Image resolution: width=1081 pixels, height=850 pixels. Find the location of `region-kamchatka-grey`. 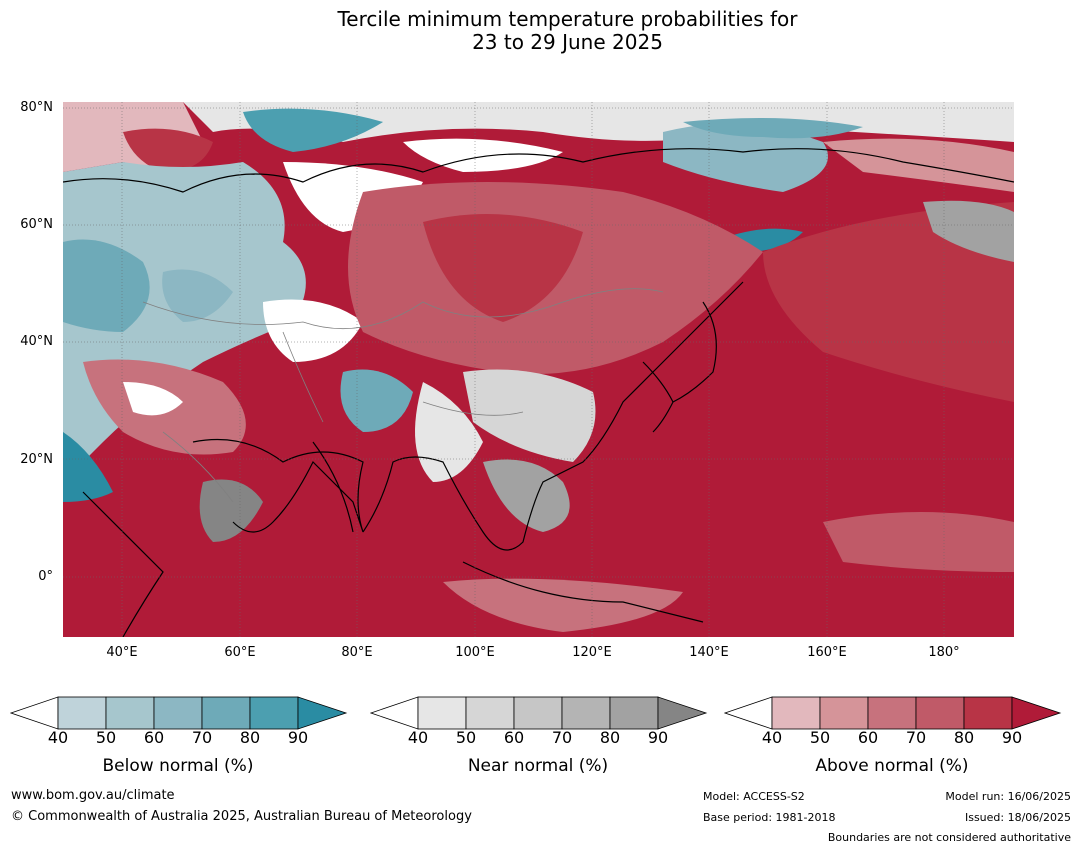

region-kamchatka-grey is located at coordinates (968, 231).